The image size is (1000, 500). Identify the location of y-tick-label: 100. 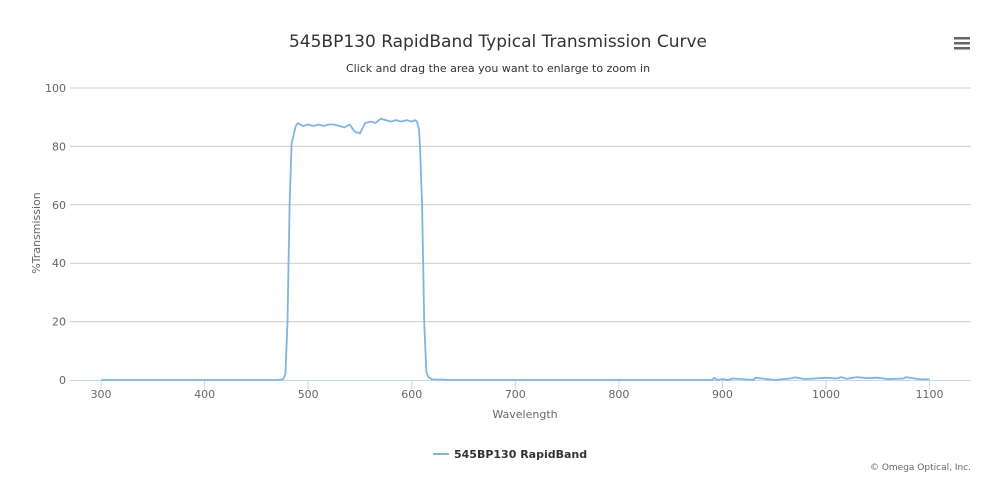
(55, 88).